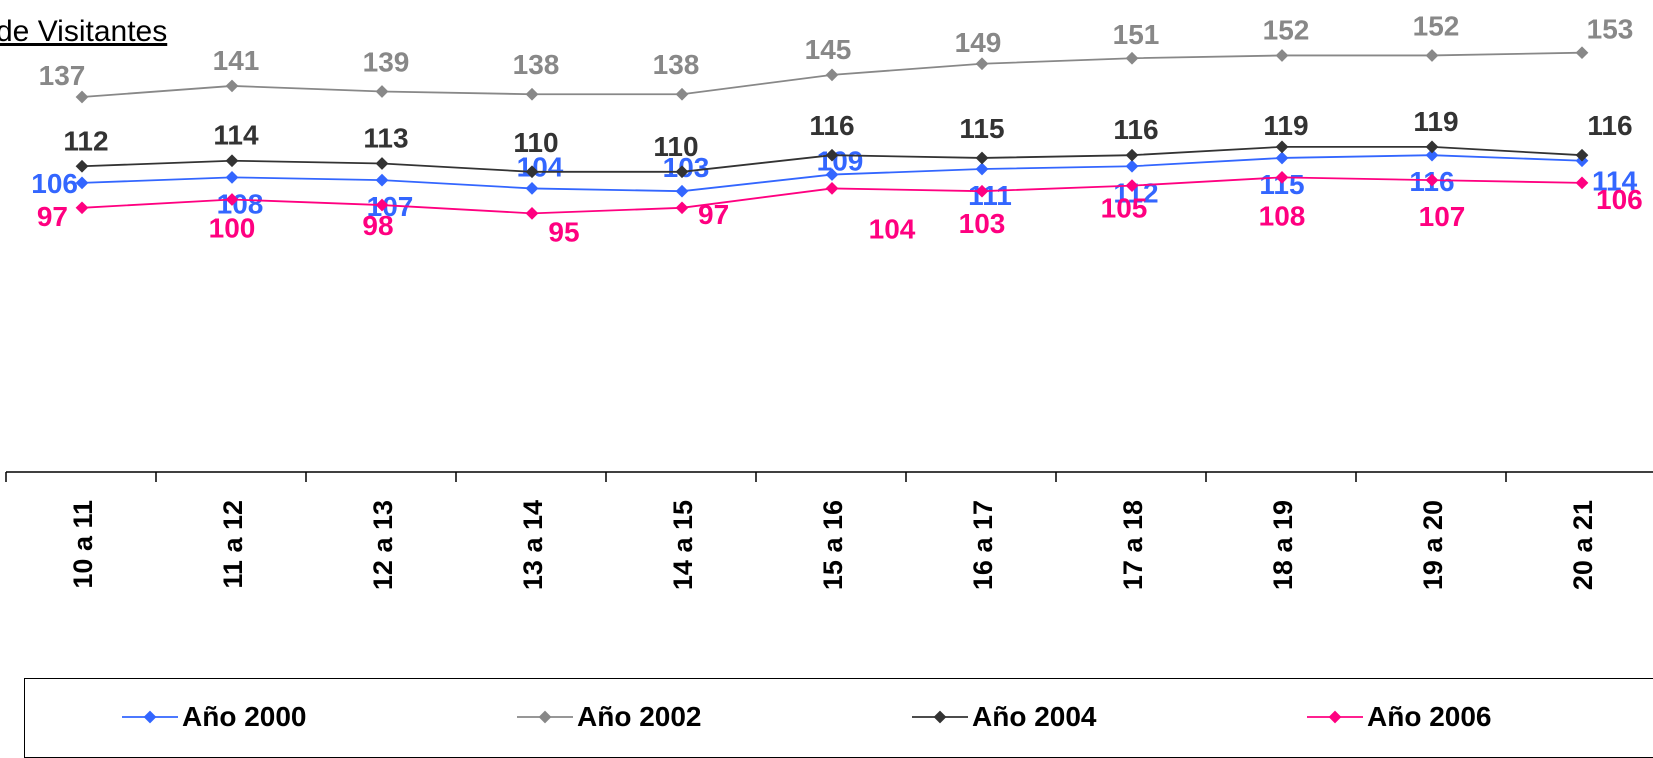 Image resolution: width=1653 pixels, height=758 pixels. What do you see at coordinates (840, 161) in the screenshot?
I see `data-label: 109` at bounding box center [840, 161].